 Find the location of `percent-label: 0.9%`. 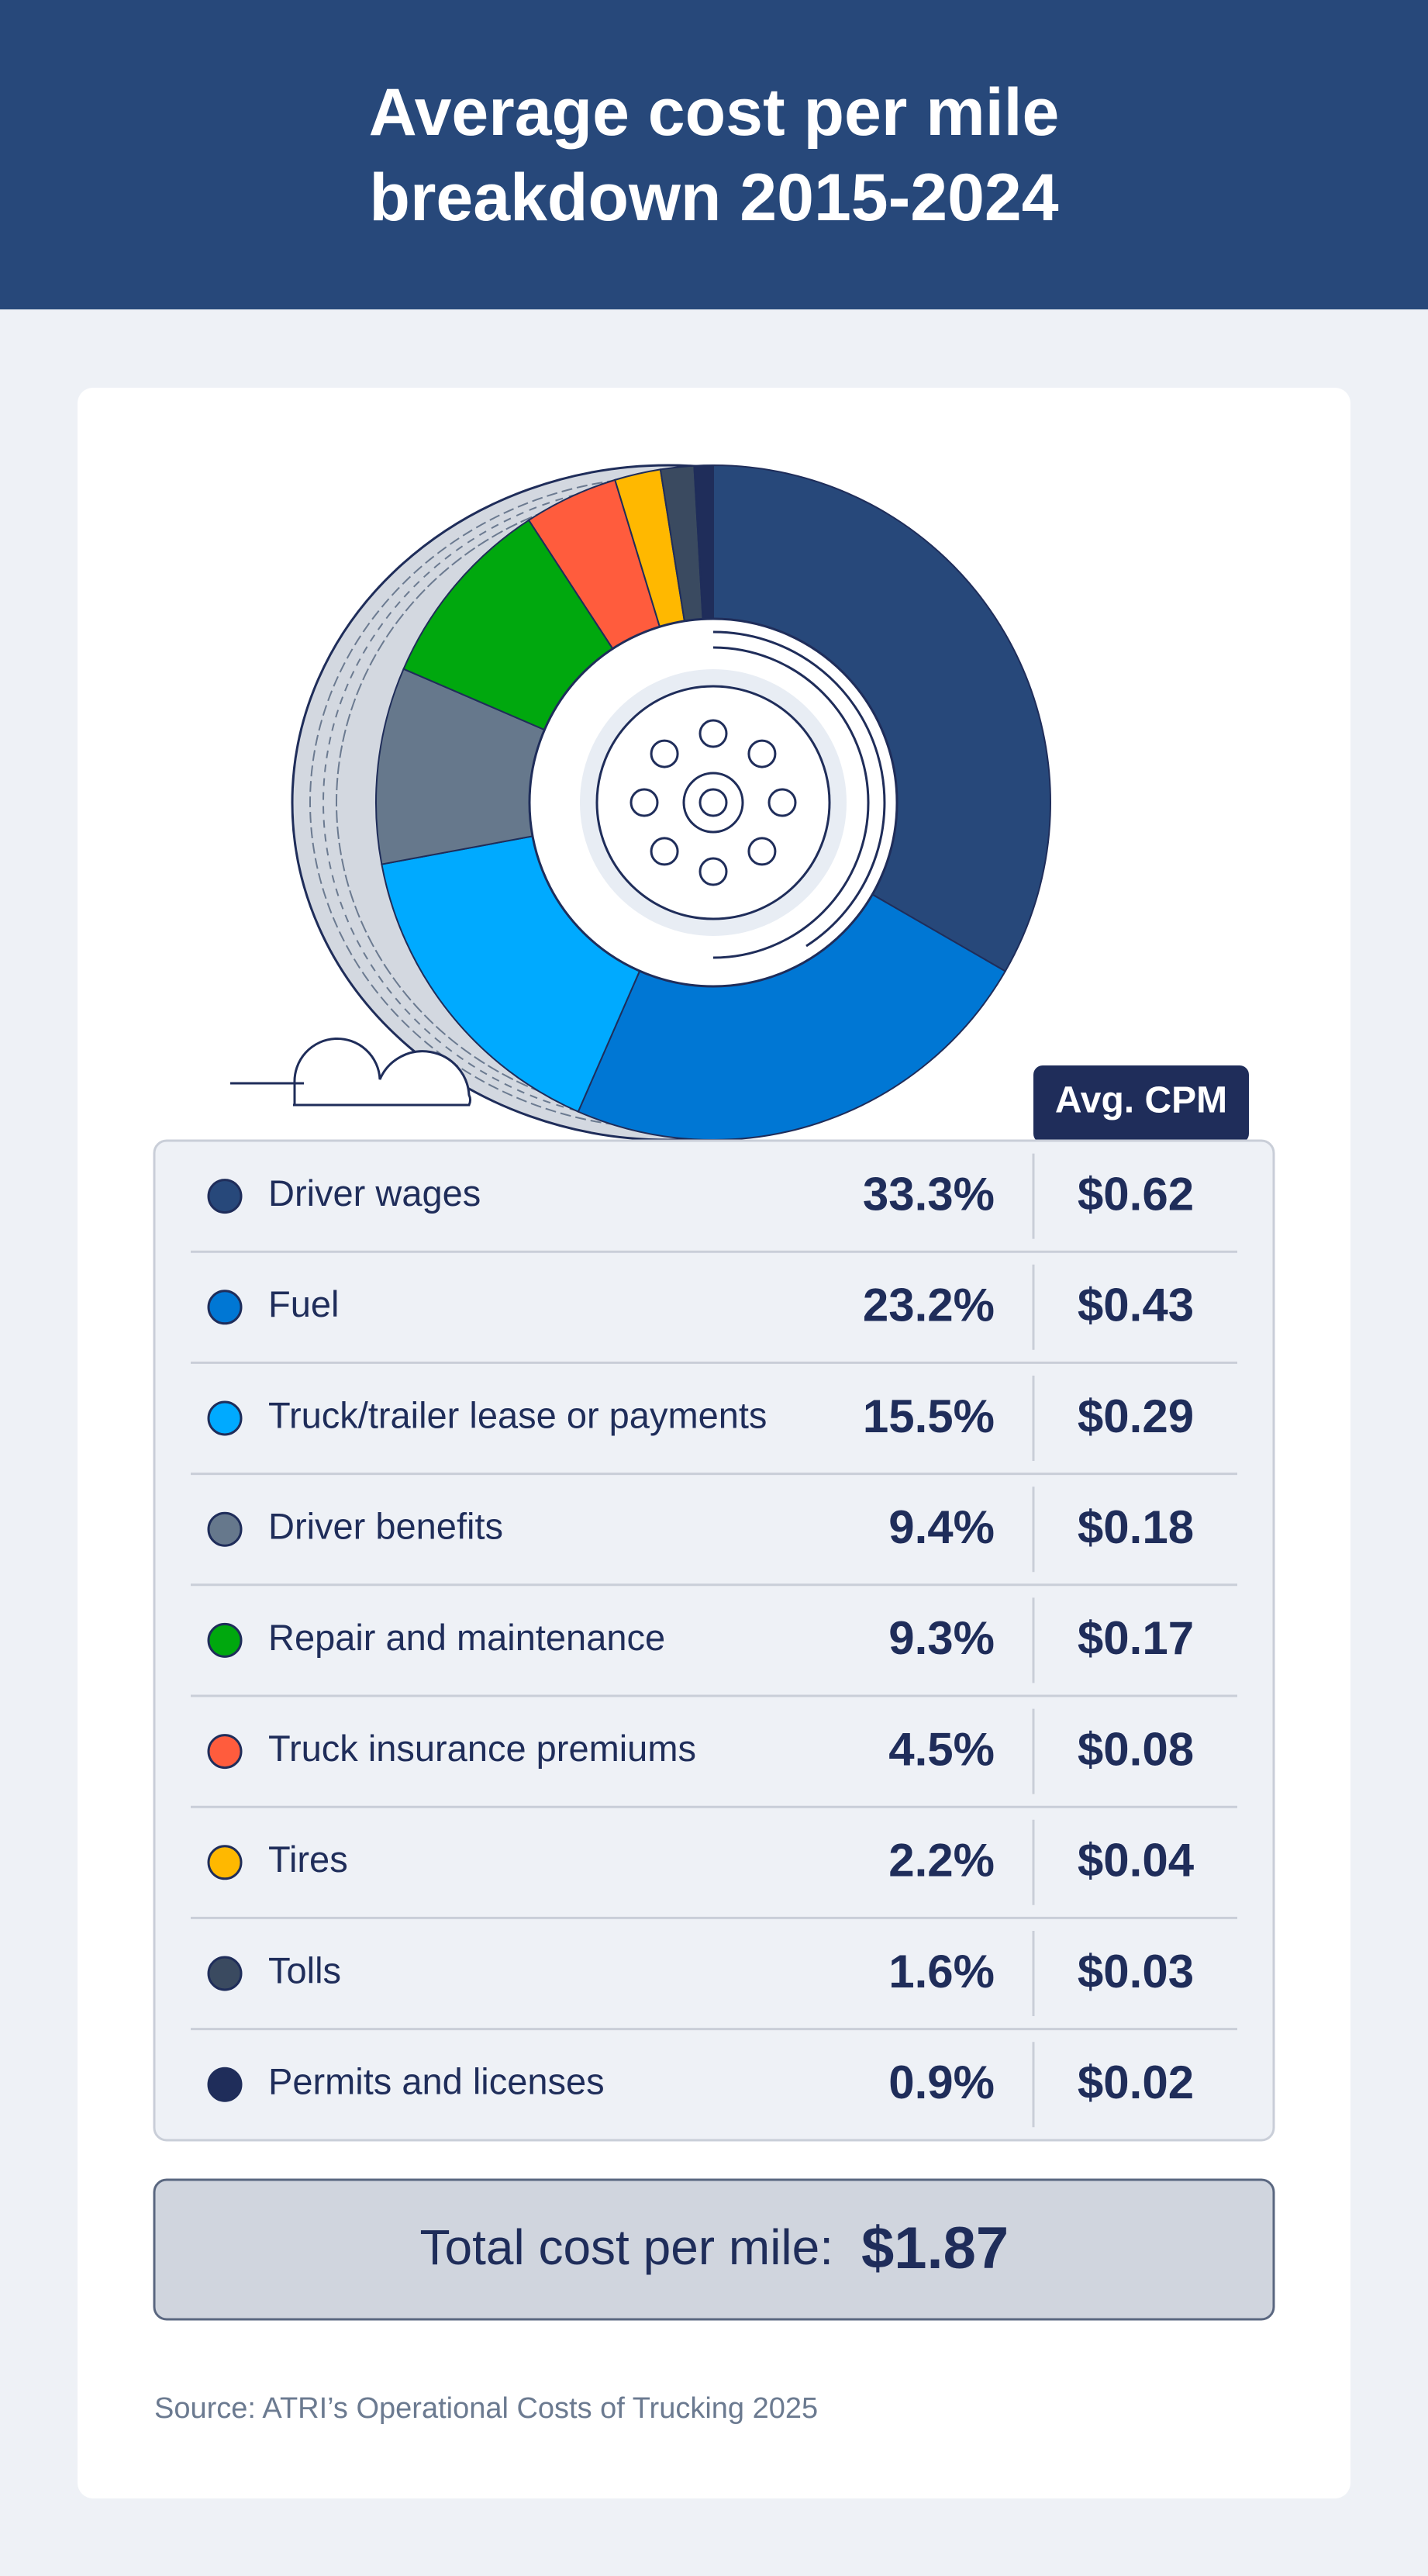

percent-label: 0.9% is located at coordinates (941, 2082).